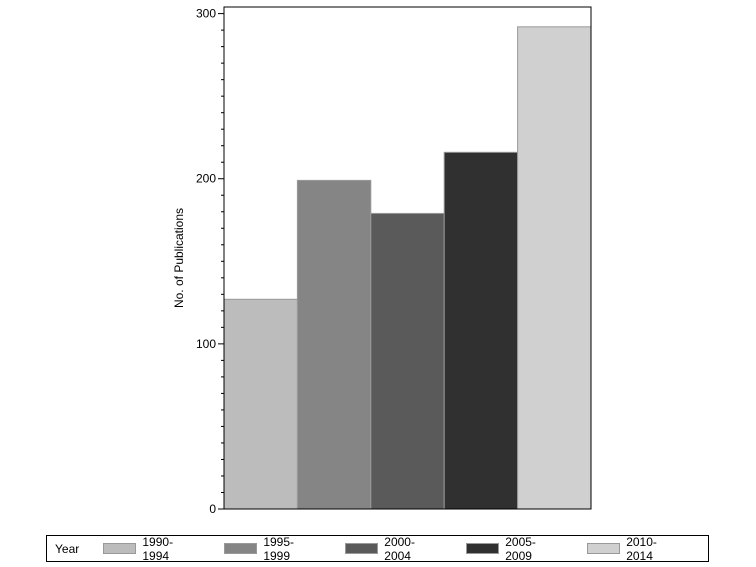 This screenshot has height=567, width=756. Describe the element at coordinates (334, 344) in the screenshot. I see `bar-1995-1999` at that location.